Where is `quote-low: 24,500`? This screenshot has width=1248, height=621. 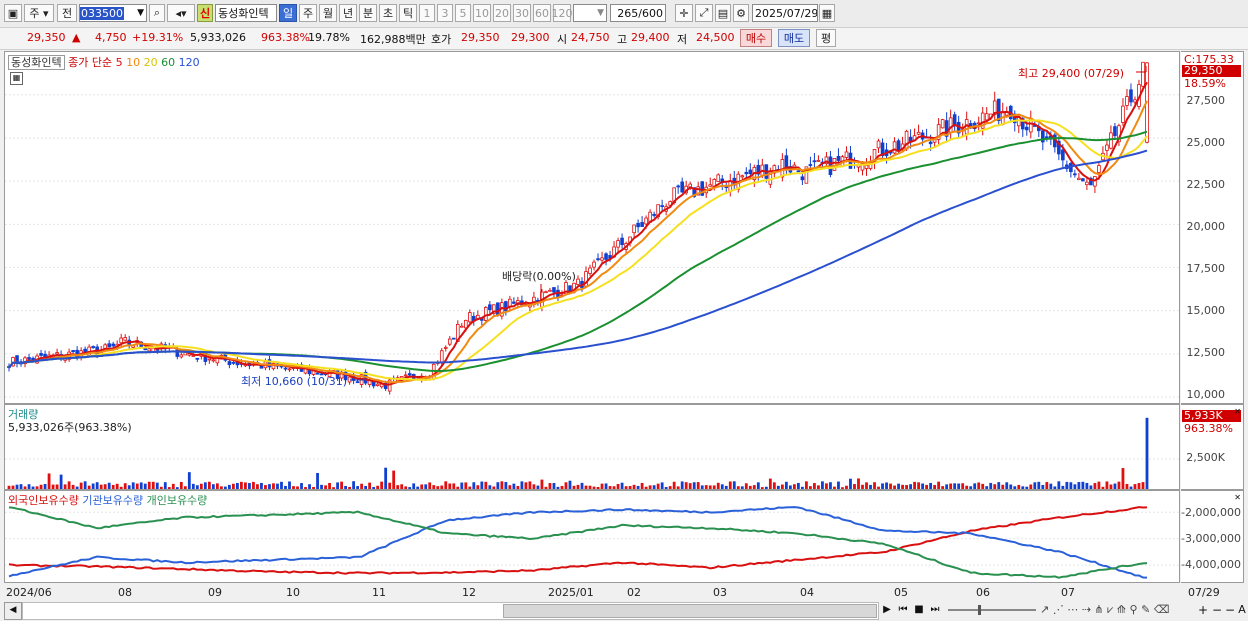
quote-low: 24,500 is located at coordinates (715, 37).